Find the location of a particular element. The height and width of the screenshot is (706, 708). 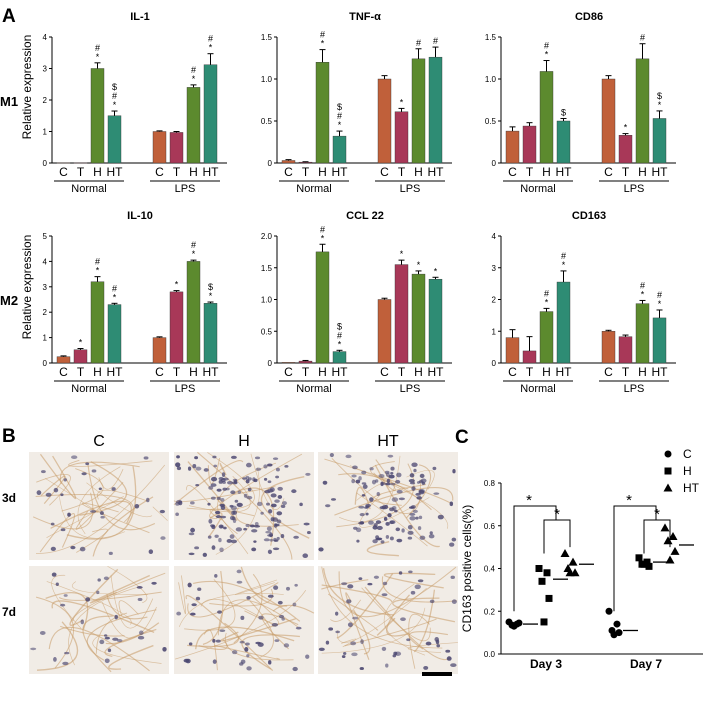

micrograph-3d-HT is located at coordinates (388, 506).